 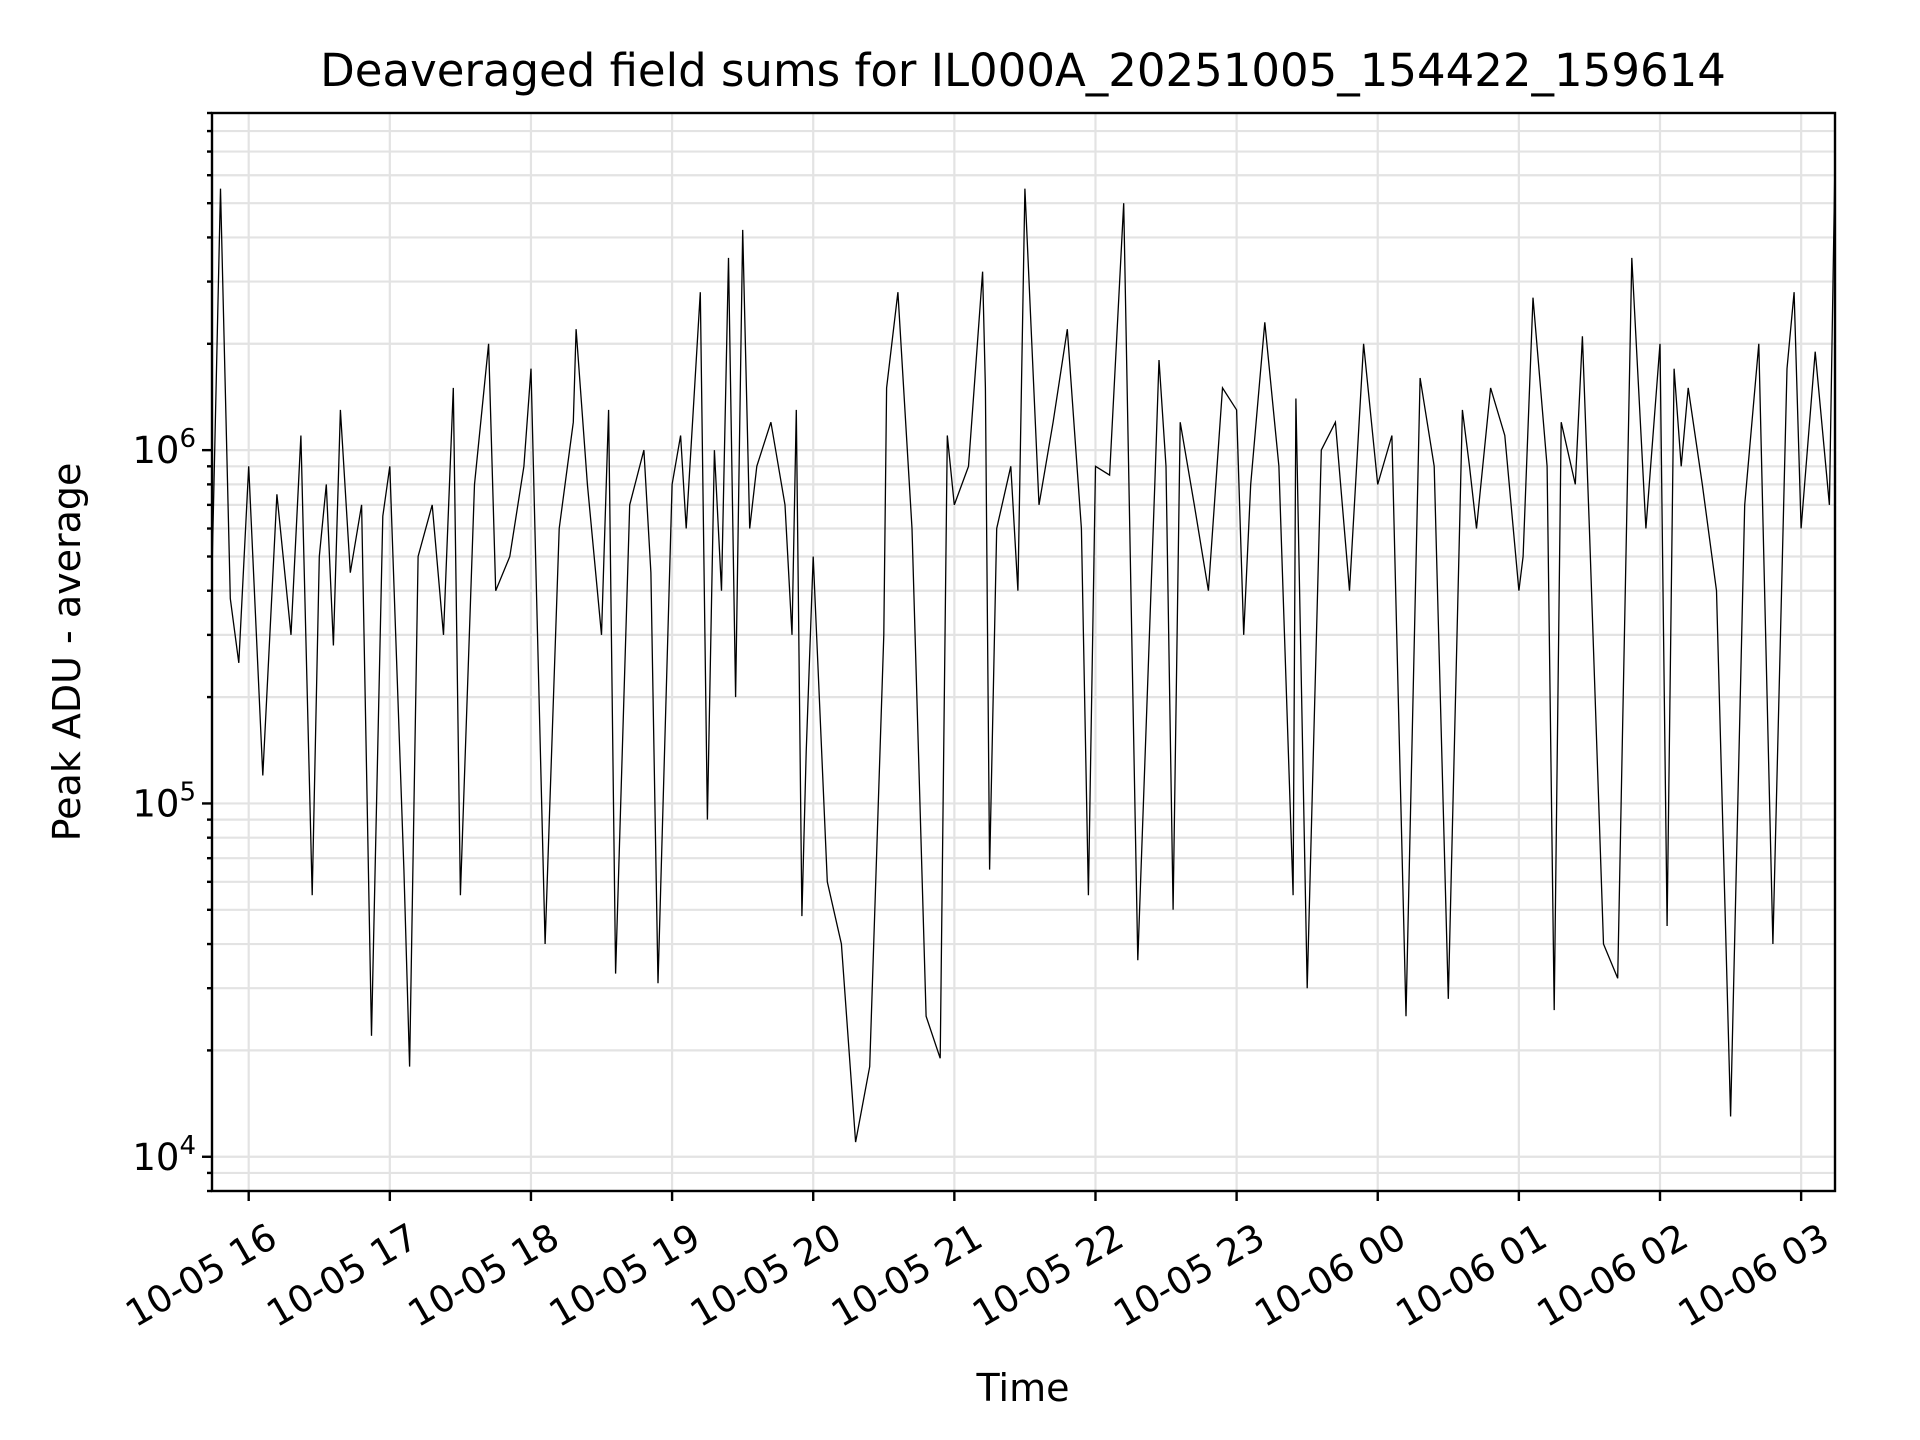 I want to click on y-tick-label: 104, so click(x=164, y=1155).